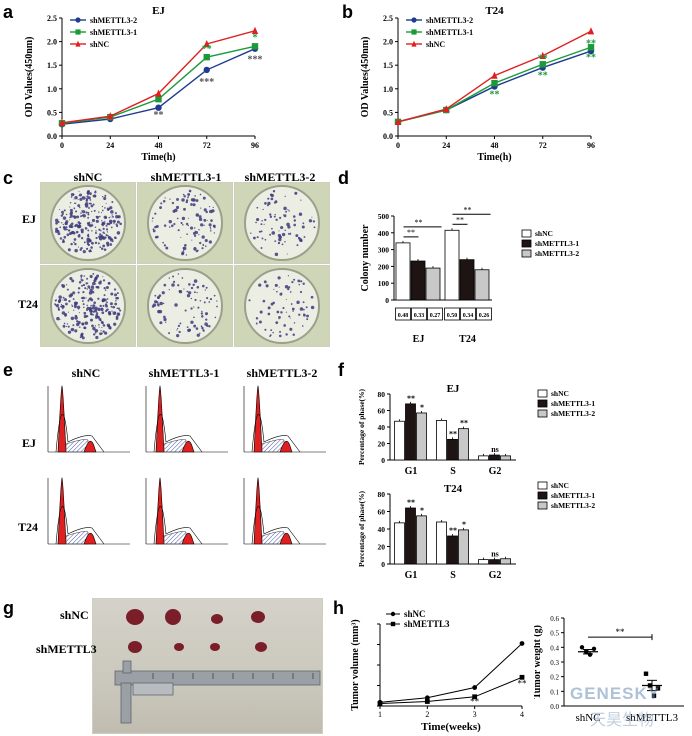 The image size is (692, 736). Describe the element at coordinates (78, 43) in the screenshot. I see `legend-marker` at that location.